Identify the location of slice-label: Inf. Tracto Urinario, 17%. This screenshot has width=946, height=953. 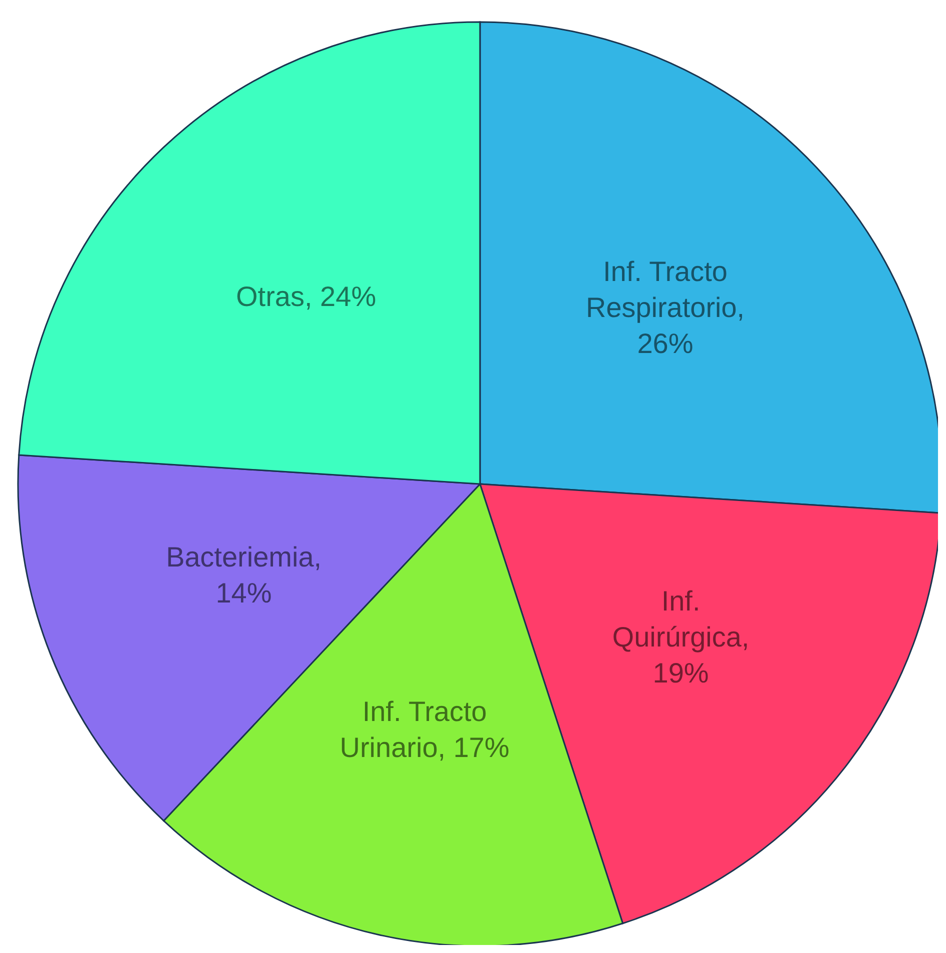
(425, 730).